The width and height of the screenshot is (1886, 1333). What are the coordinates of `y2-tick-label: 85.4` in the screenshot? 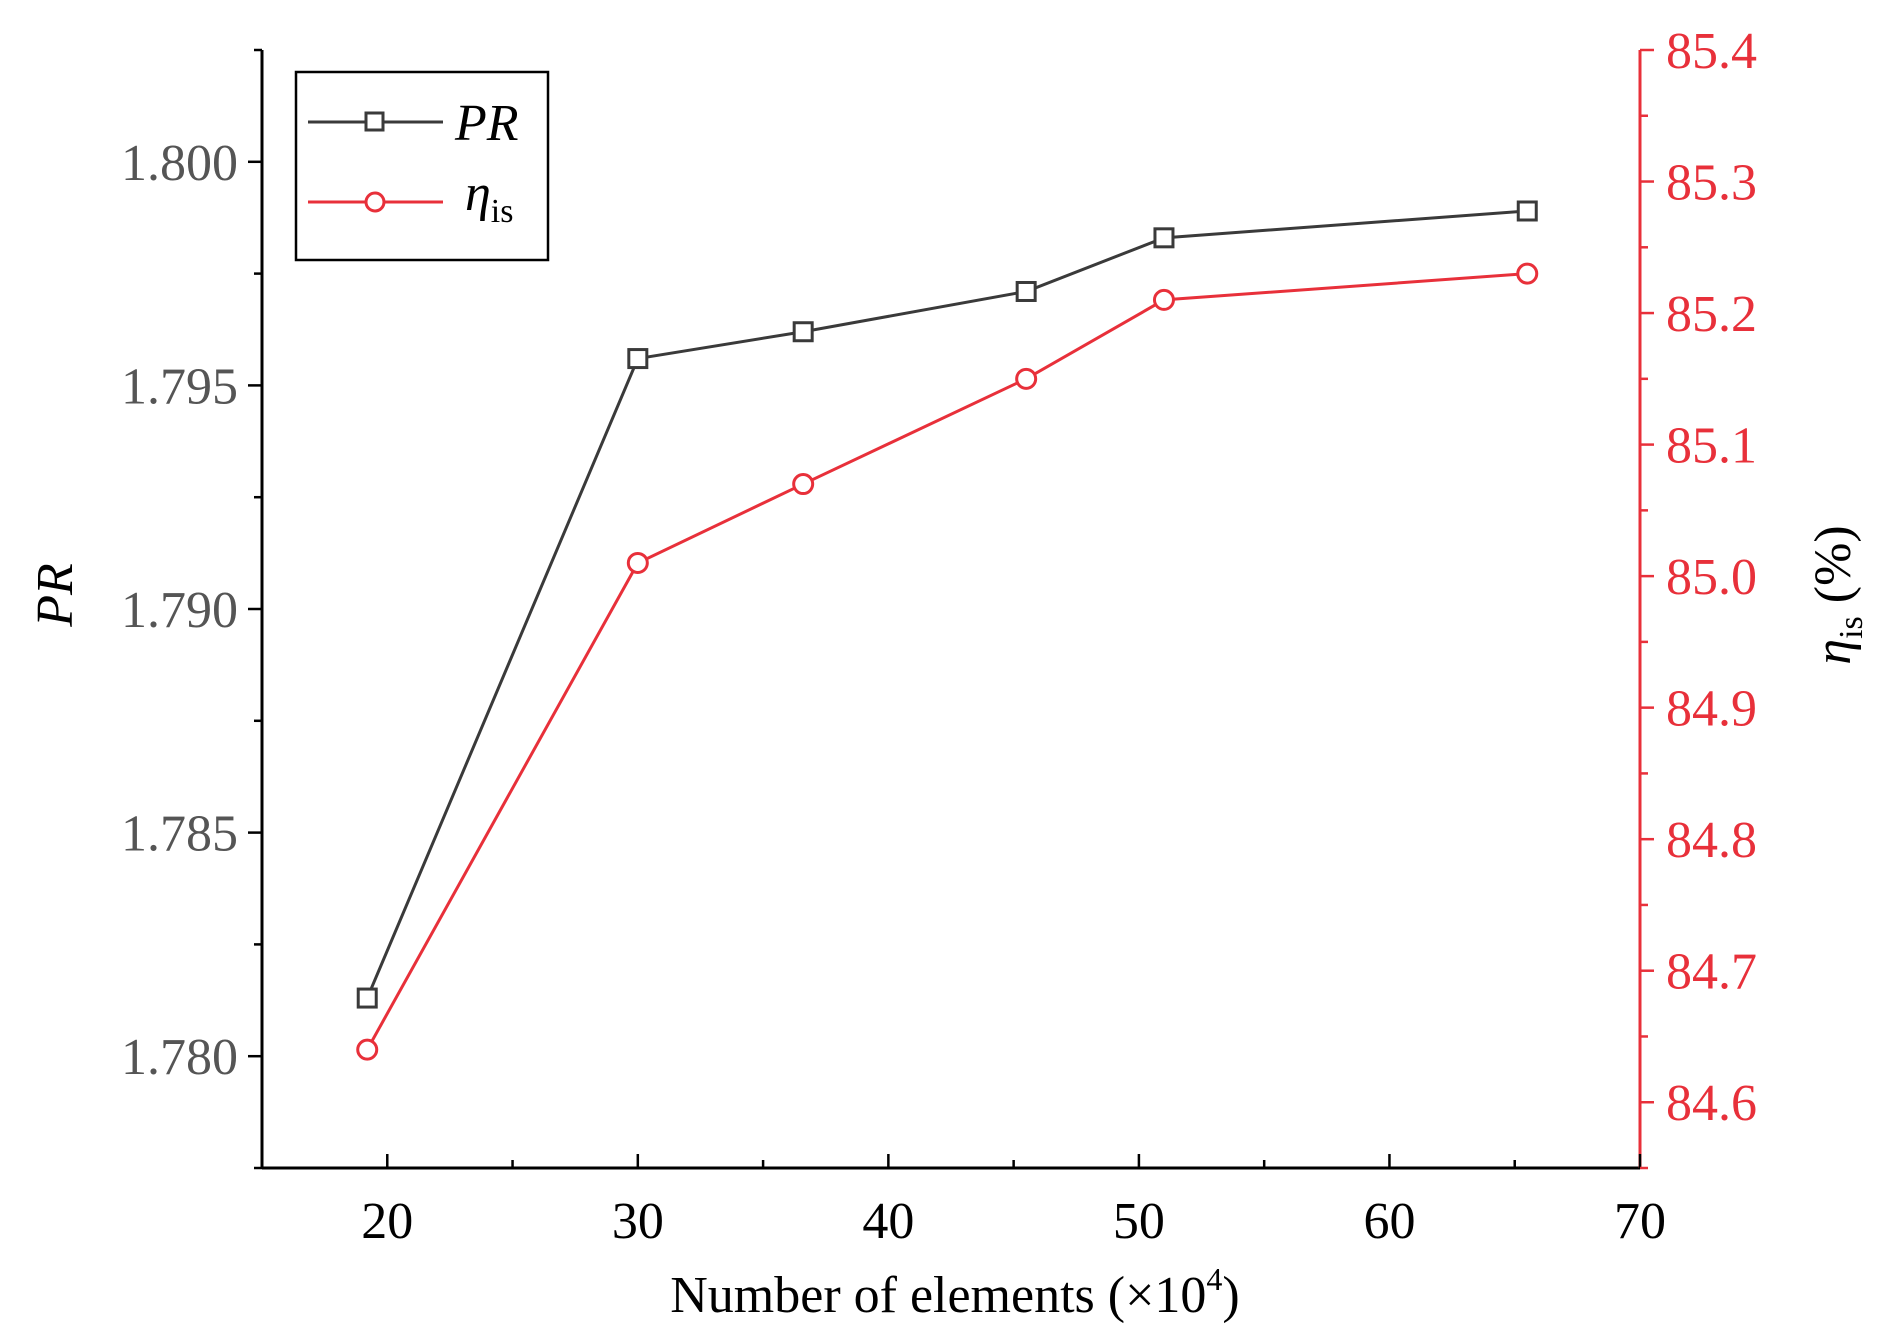 It's located at (1711, 51).